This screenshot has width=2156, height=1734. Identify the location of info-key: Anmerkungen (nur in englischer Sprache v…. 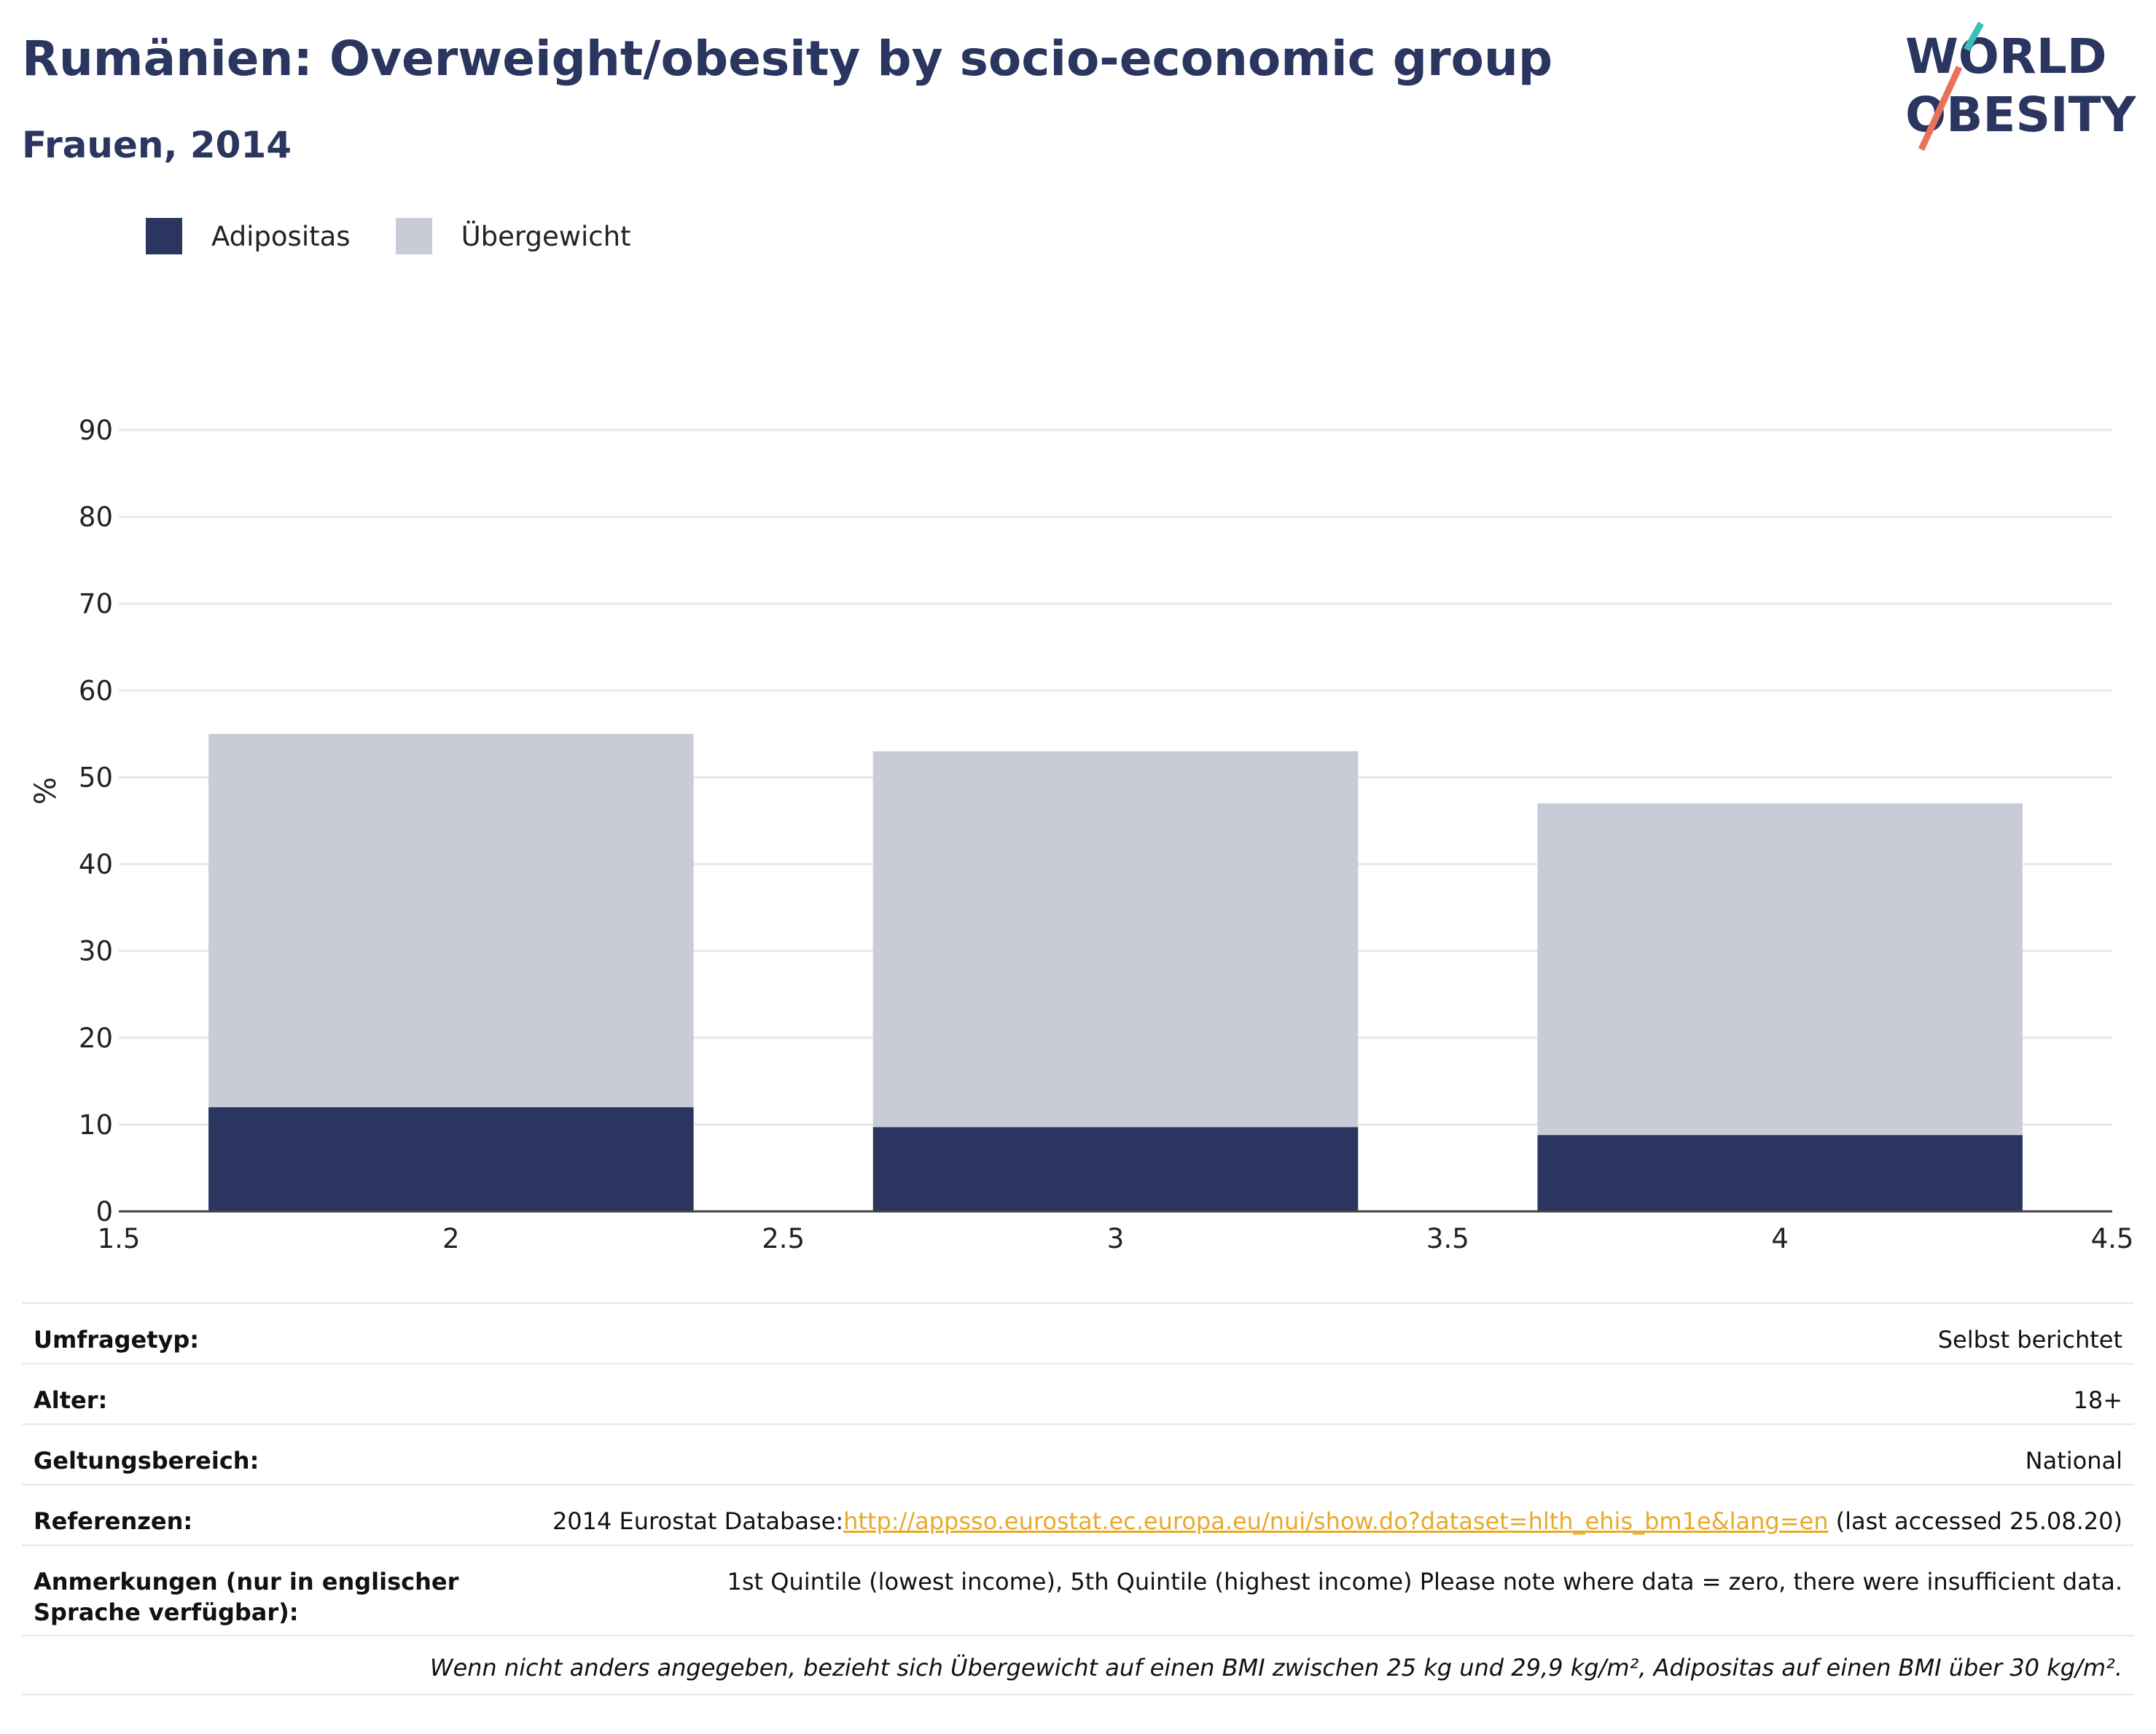
(247, 1597).